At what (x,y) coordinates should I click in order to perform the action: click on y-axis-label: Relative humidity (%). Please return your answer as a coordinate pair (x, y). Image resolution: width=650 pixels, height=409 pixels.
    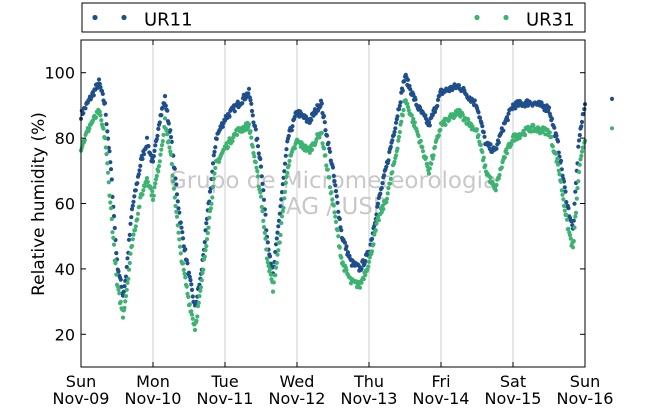
    Looking at the image, I should click on (39, 204).